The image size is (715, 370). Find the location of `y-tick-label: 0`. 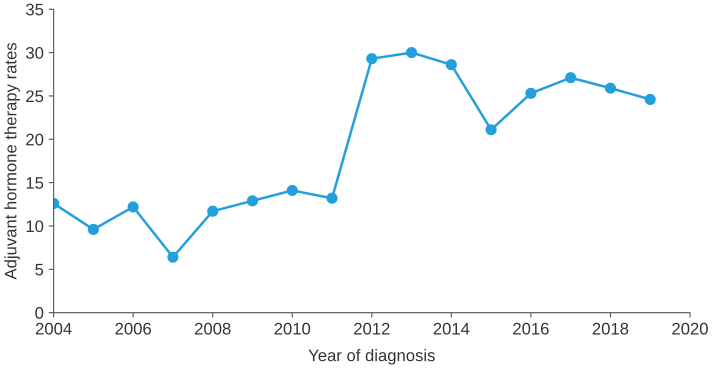

y-tick-label: 0 is located at coordinates (39, 313).